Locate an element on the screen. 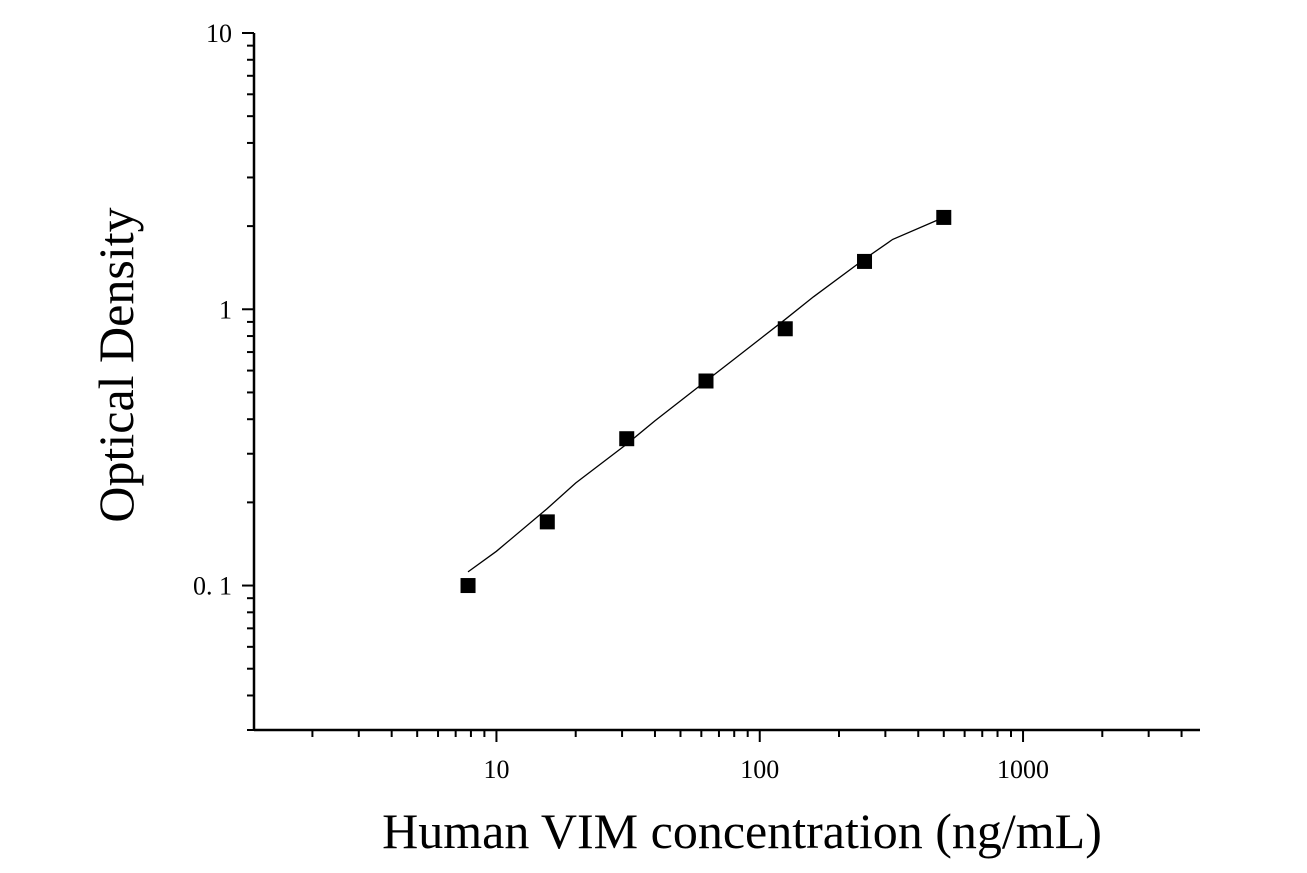 This screenshot has width=1307, height=873. y-tick-label: 0. 1 is located at coordinates (212, 586).